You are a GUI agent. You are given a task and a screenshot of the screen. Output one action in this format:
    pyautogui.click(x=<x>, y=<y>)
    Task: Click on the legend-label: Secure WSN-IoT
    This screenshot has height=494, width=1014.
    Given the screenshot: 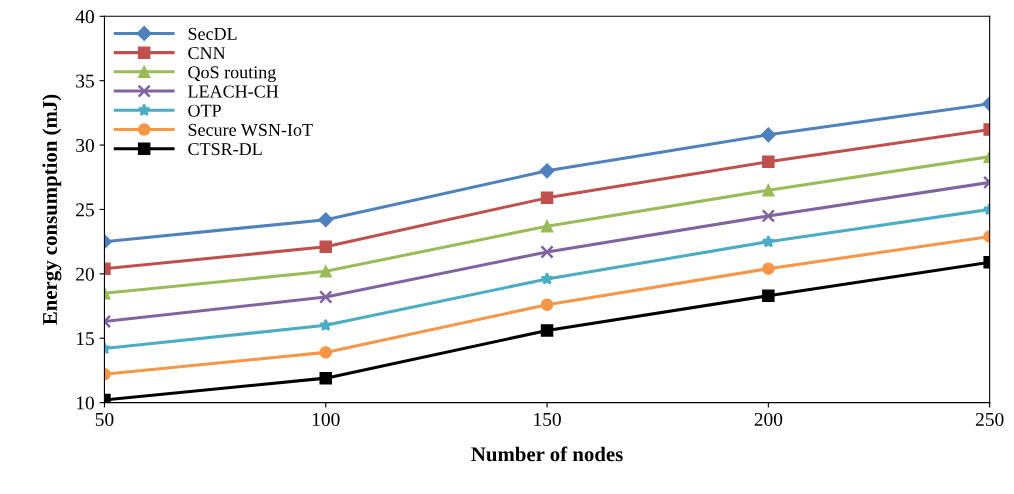 What is the action you would take?
    pyautogui.click(x=250, y=130)
    